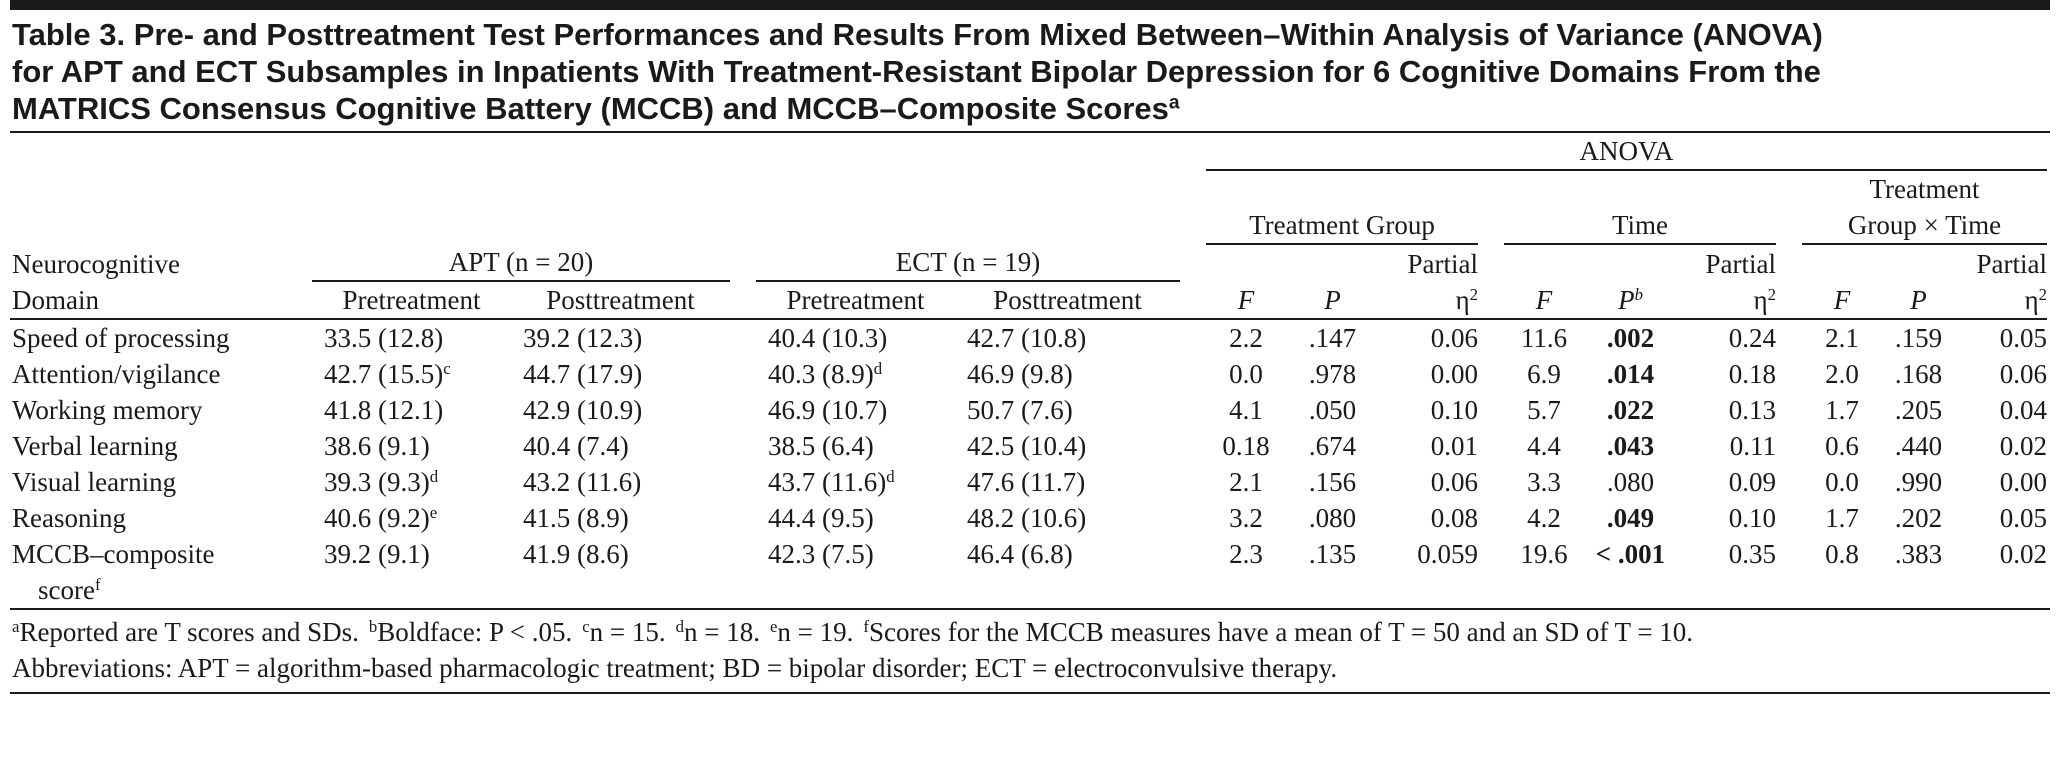  I want to click on cell: Neurocognitive Domain, so click(161, 282).